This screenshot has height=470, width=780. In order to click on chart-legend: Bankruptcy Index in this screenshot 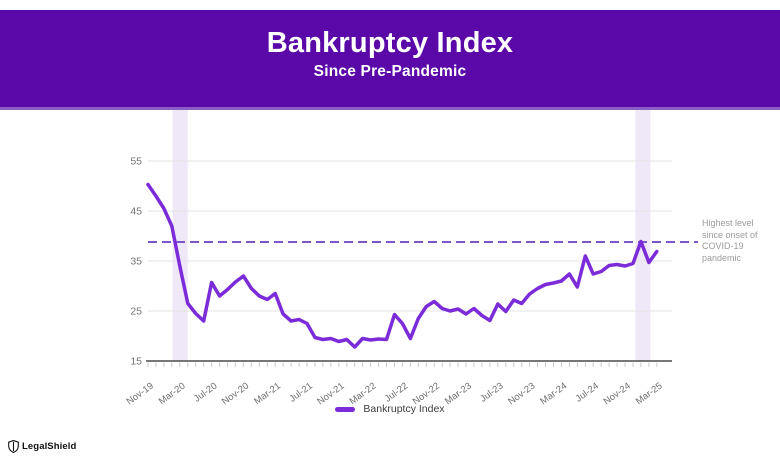, I will do `click(390, 409)`.